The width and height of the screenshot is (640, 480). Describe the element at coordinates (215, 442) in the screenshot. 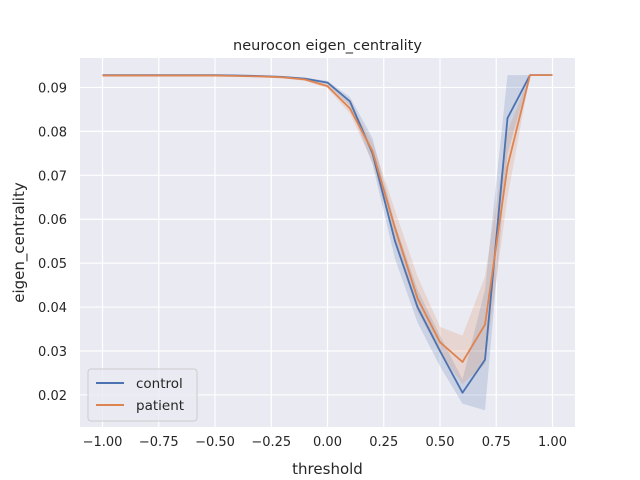

I see `x-tick-label: −0.50` at that location.